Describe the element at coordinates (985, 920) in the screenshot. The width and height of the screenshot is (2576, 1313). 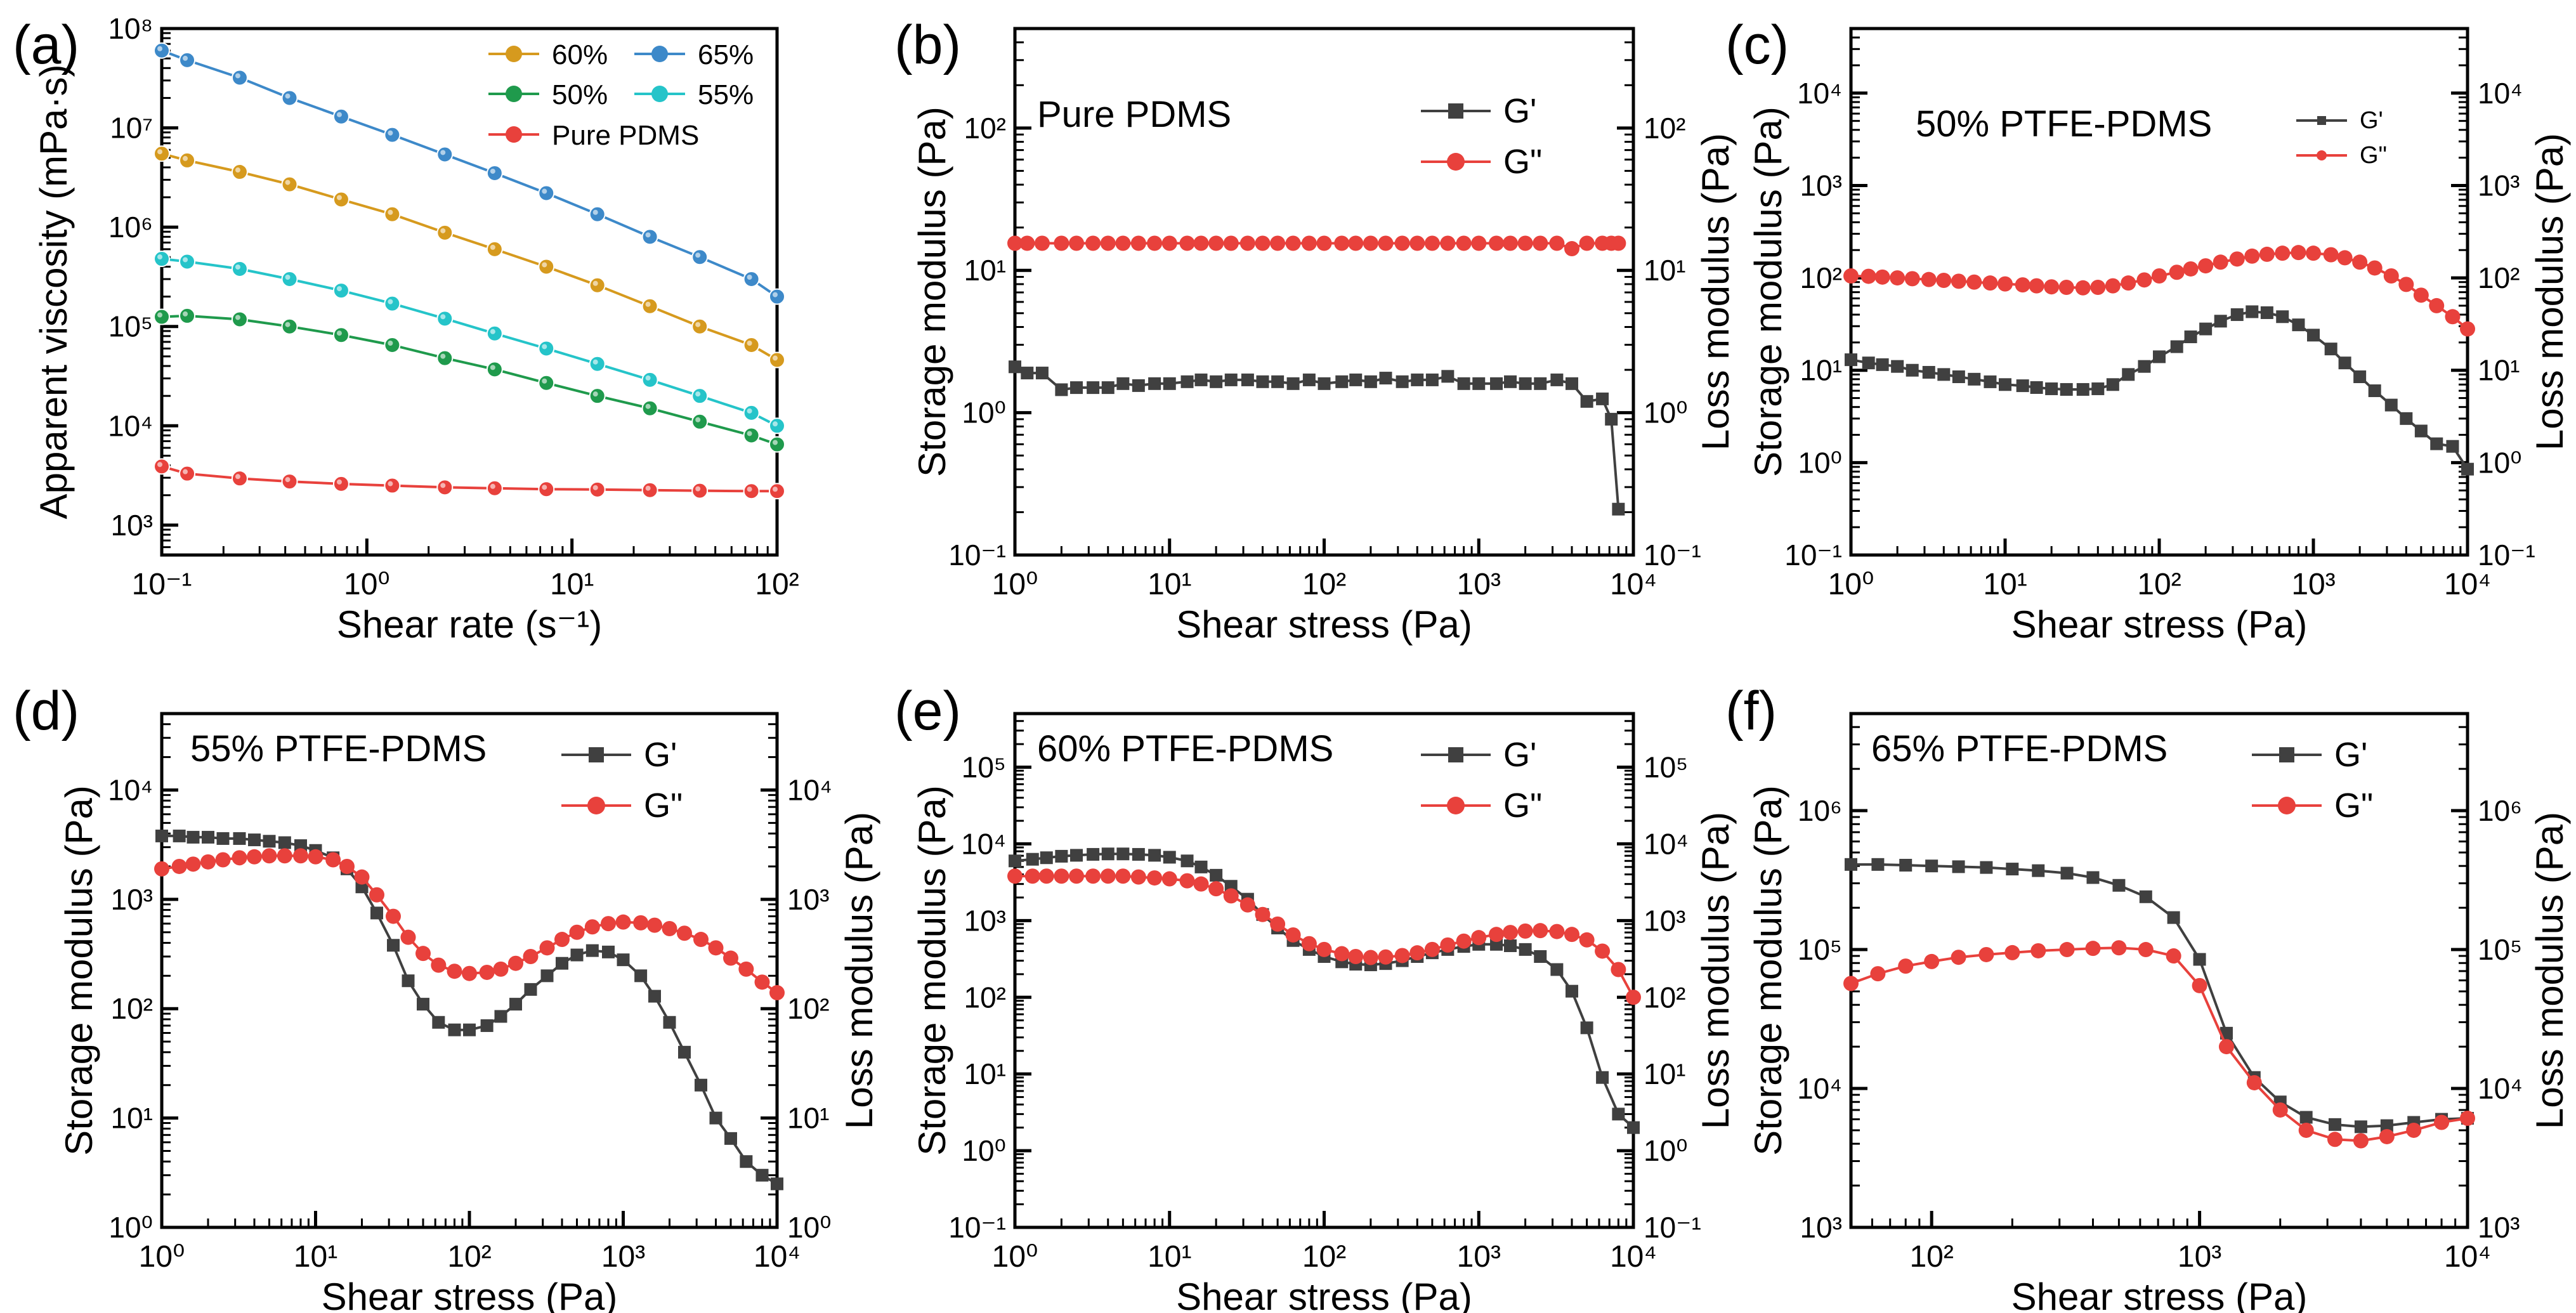
I see `y-tick-label: 10³` at that location.